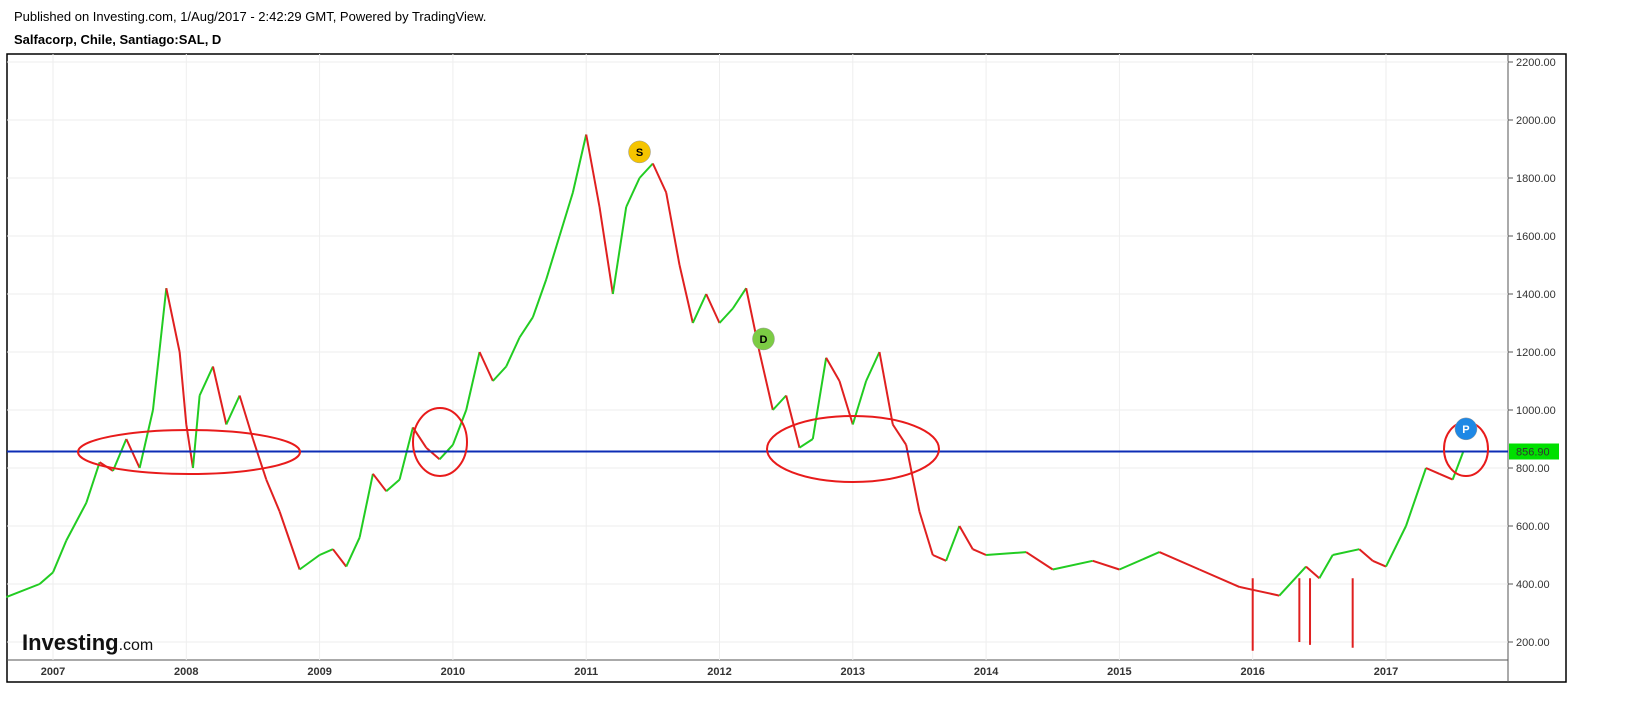  I want to click on investing-logo: Investing.com, so click(87, 643).